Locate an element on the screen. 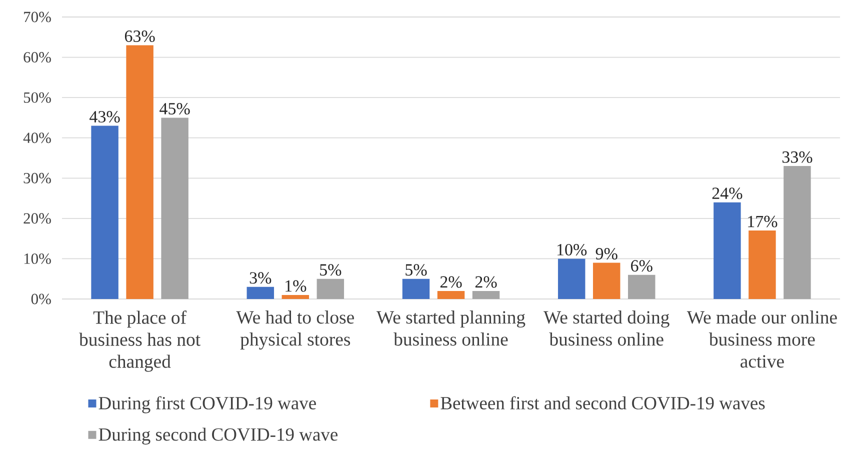 The height and width of the screenshot is (452, 842). data-label: 45% is located at coordinates (175, 108).